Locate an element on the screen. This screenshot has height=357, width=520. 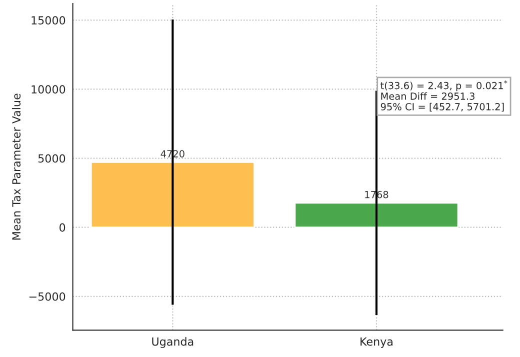
y-tick-label: −5000 is located at coordinates (47, 296).